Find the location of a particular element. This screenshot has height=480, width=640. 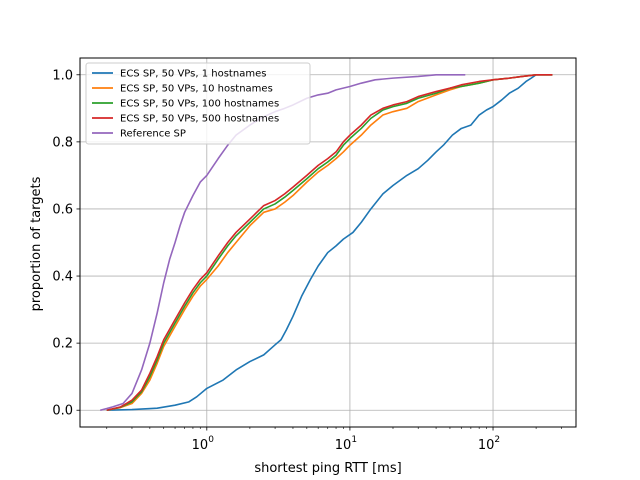

x-tick-exponent: 1 is located at coordinates (354, 440).